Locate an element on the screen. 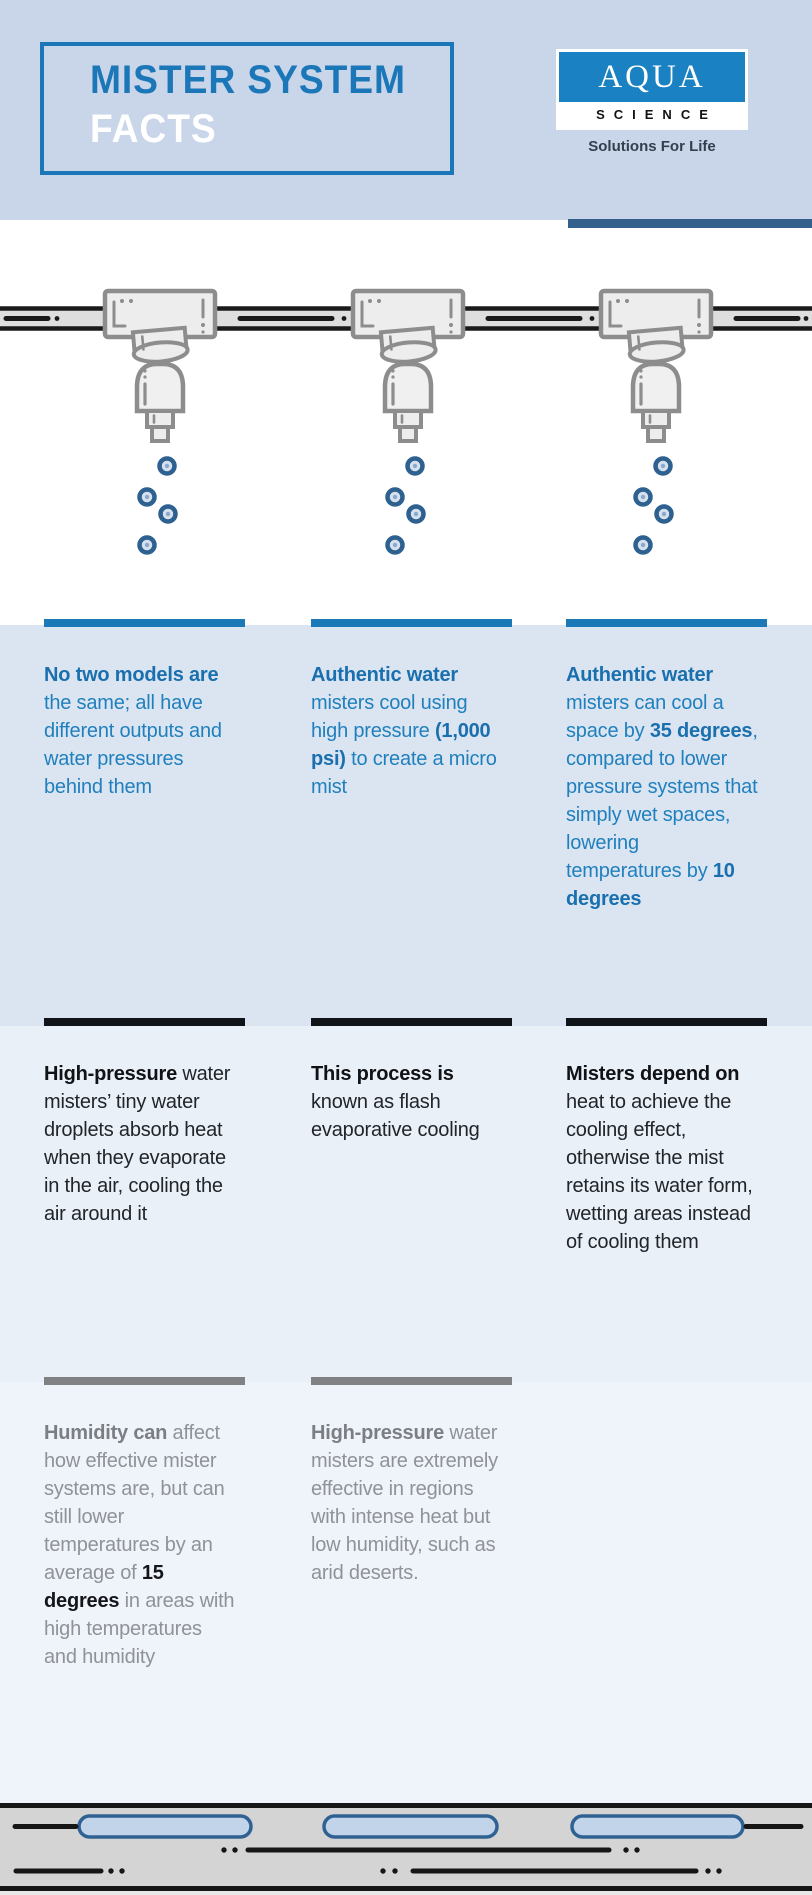 The image size is (812, 1895). logo-subtitle: SCIENCE is located at coordinates (652, 114).